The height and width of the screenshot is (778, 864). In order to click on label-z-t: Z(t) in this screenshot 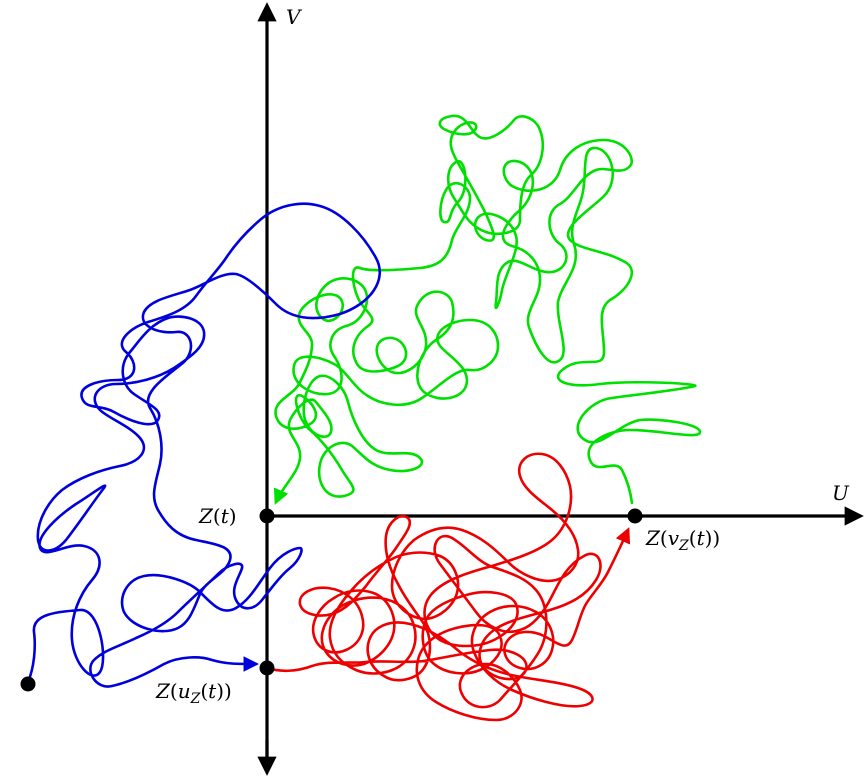, I will do `click(217, 516)`.